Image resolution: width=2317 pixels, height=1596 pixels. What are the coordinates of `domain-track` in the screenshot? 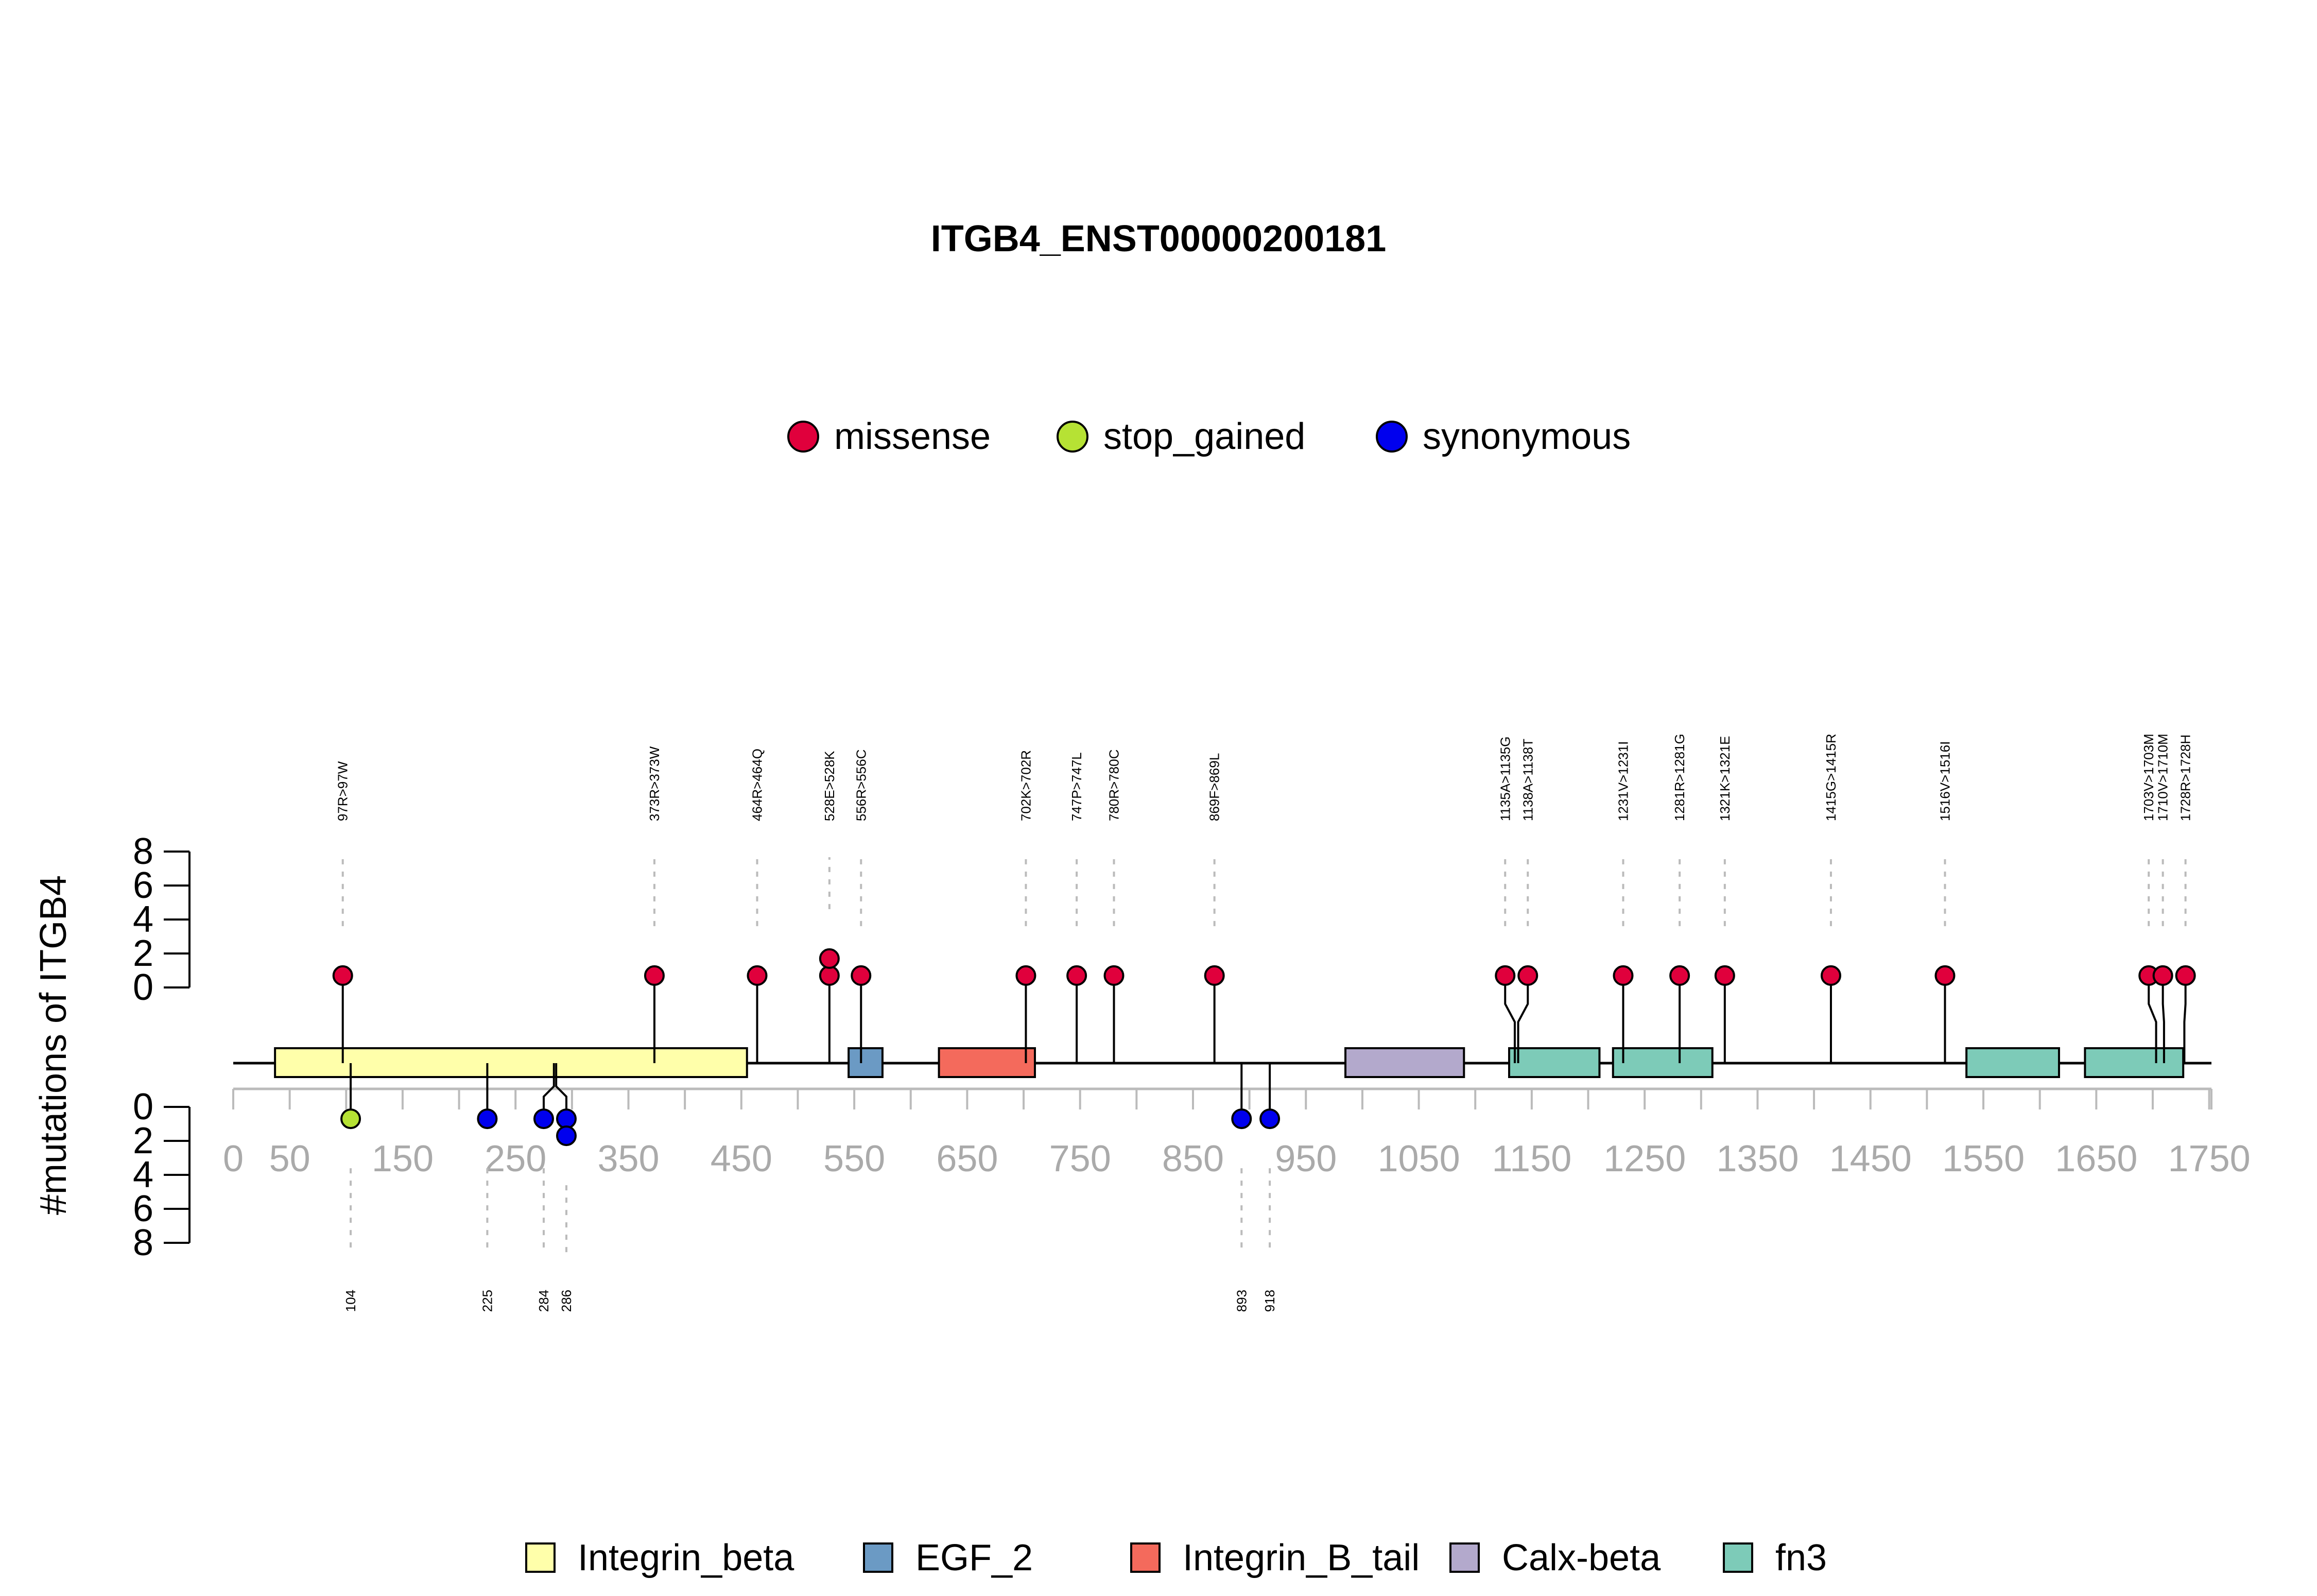 It's located at (1229, 1062).